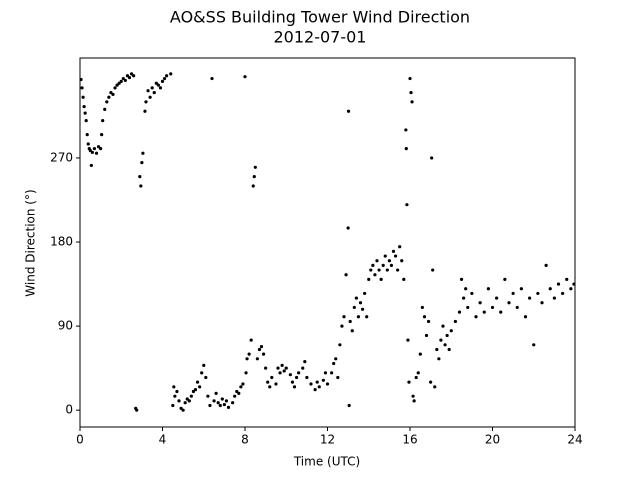  I want to click on y-axis-label: Wind Direction (°), so click(31, 242).